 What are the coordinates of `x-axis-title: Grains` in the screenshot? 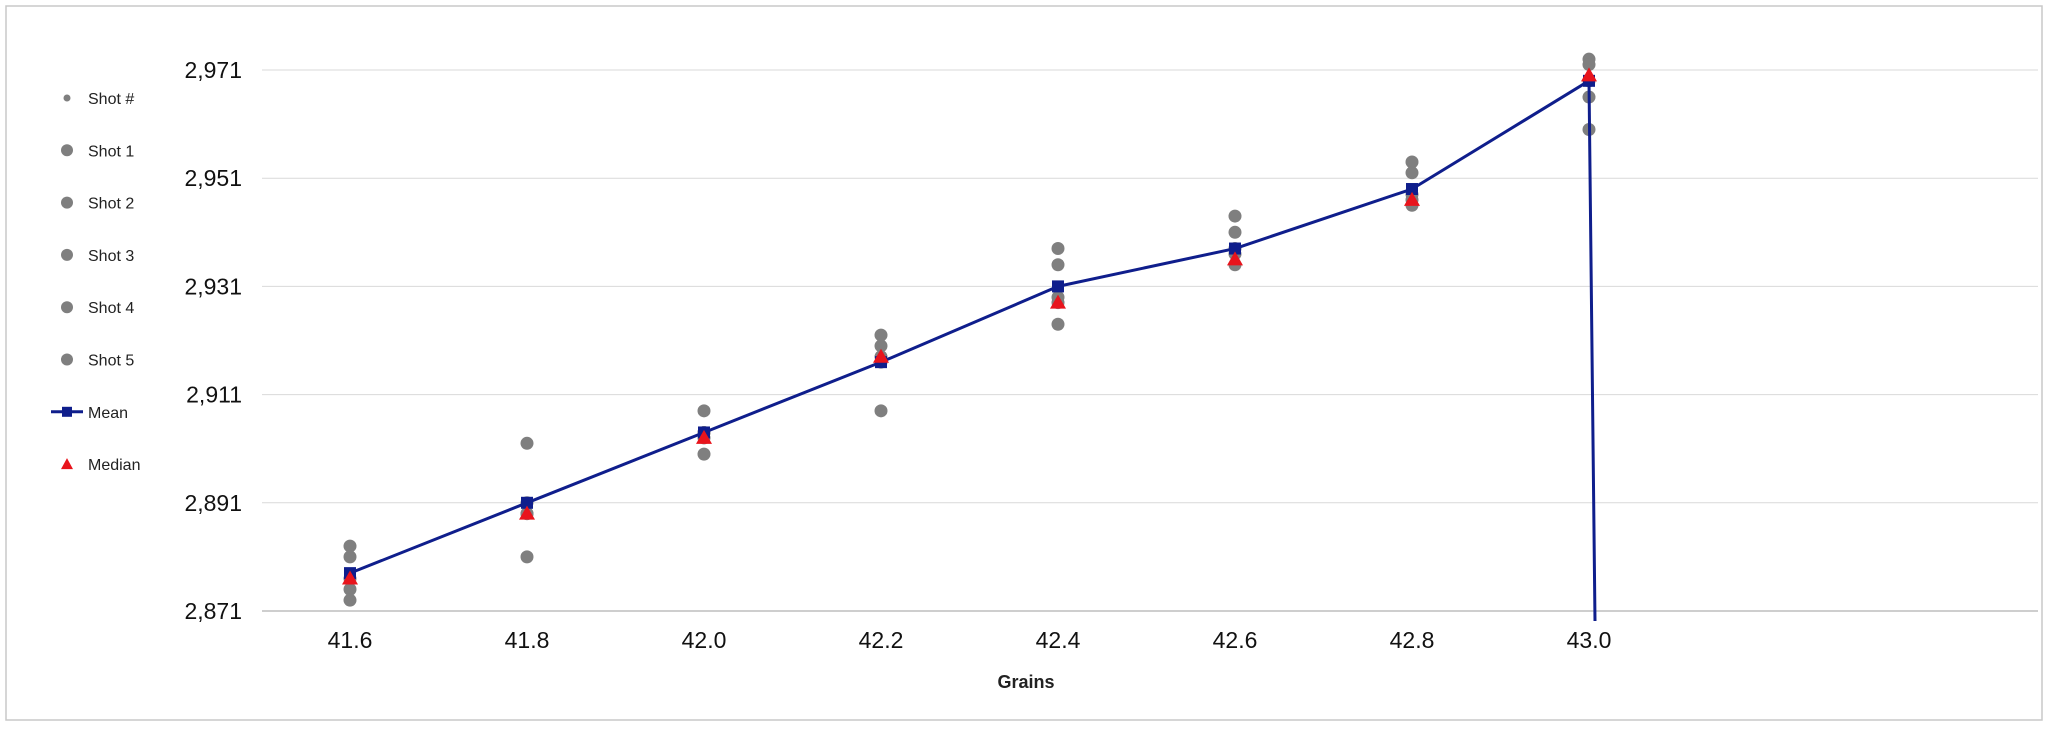 It's located at (1025, 682).